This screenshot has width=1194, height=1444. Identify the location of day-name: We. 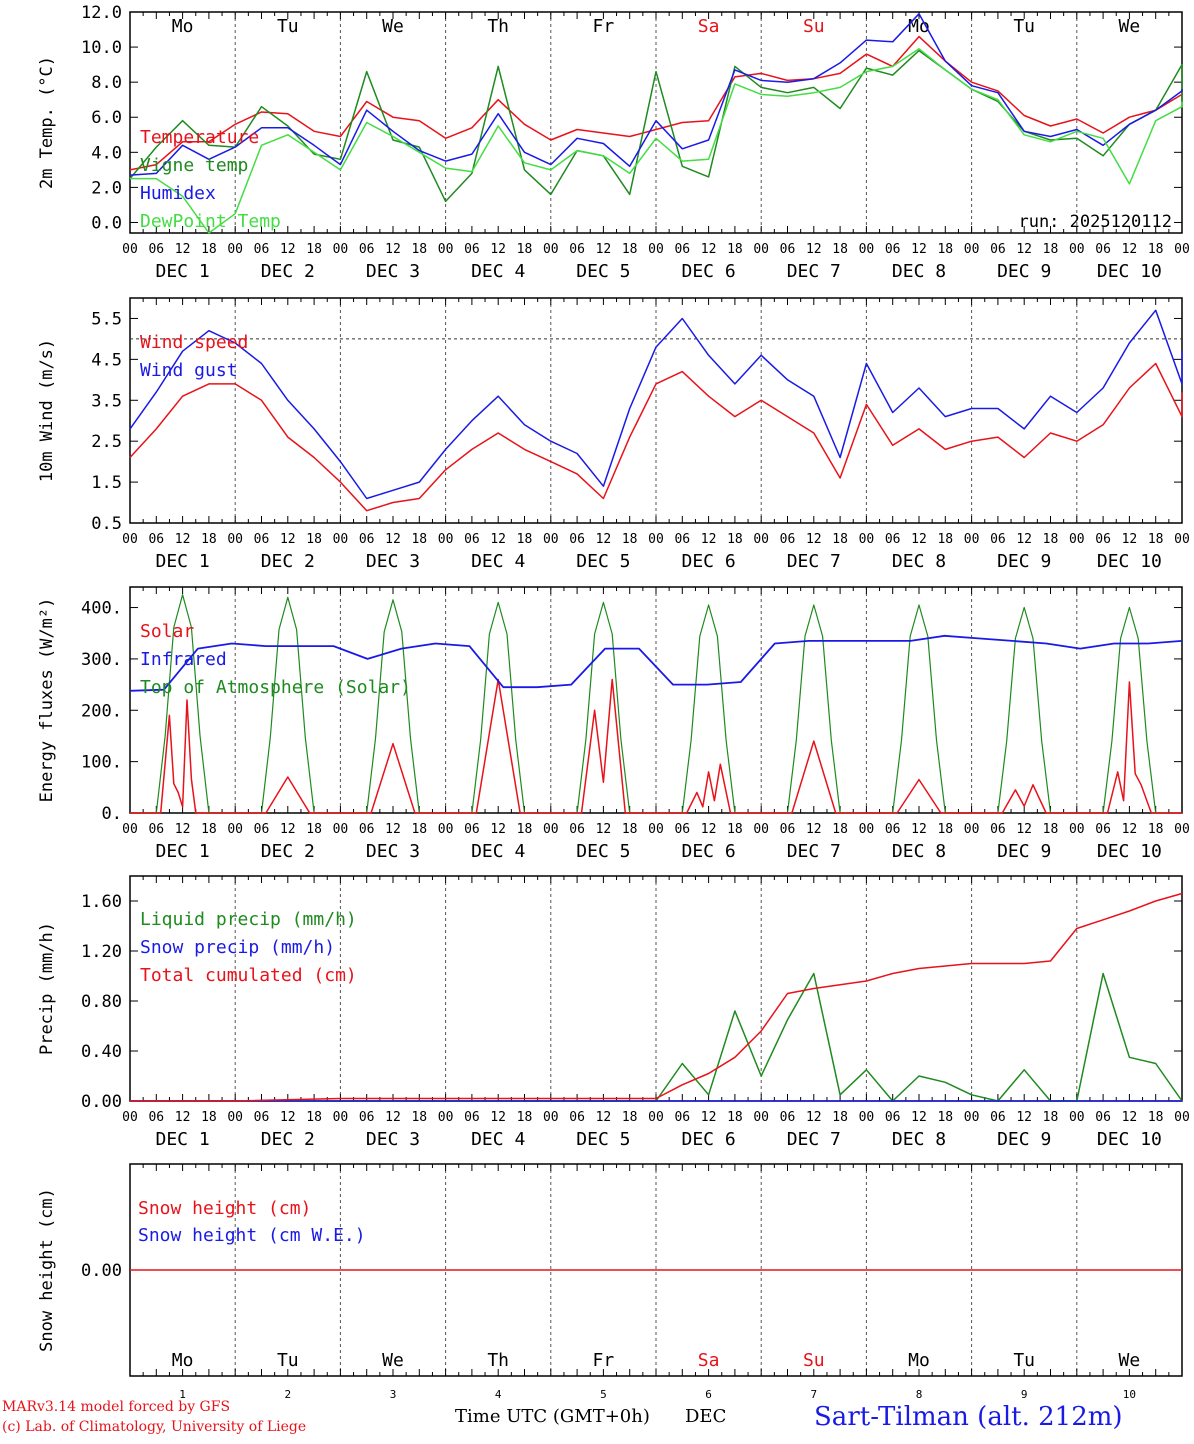
(393, 26).